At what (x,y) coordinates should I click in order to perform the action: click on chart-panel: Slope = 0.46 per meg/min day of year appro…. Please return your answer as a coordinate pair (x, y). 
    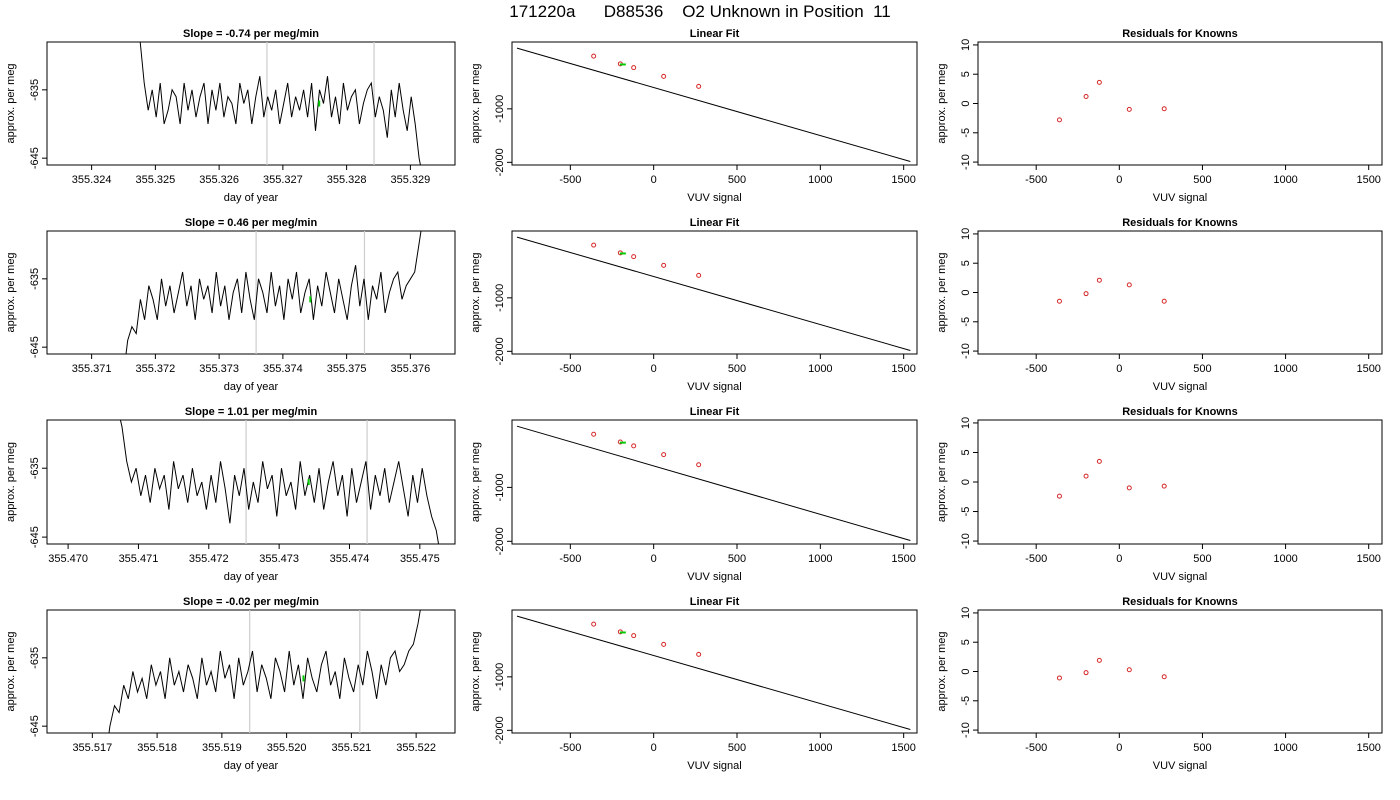
    Looking at the image, I should click on (230, 305).